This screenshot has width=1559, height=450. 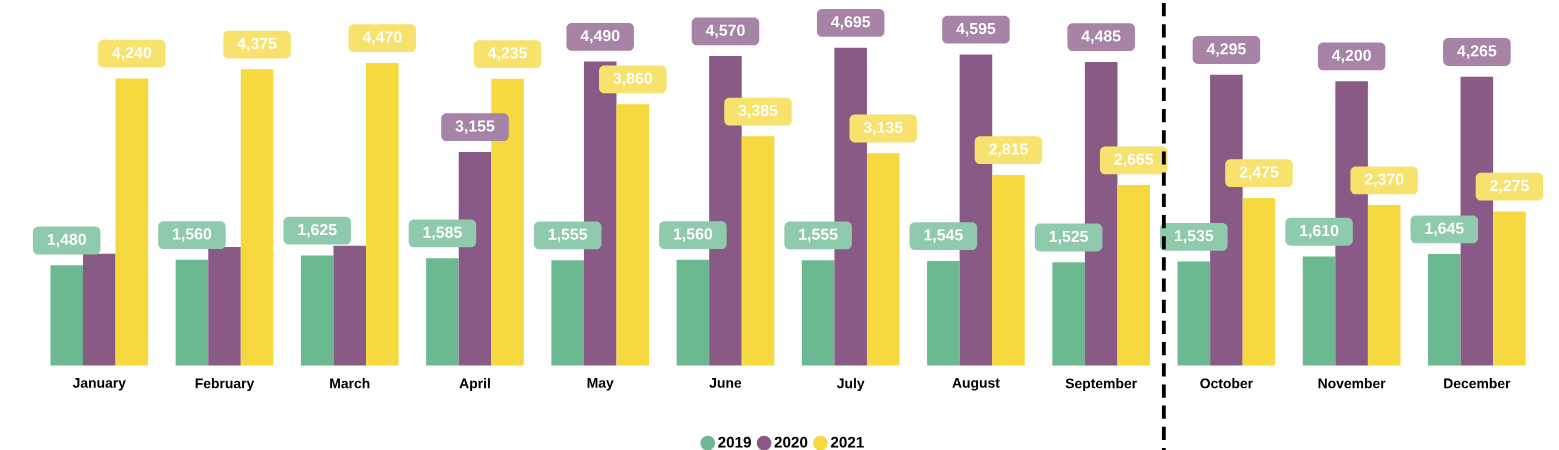 What do you see at coordinates (99, 384) in the screenshot?
I see `x-tick-label: January` at bounding box center [99, 384].